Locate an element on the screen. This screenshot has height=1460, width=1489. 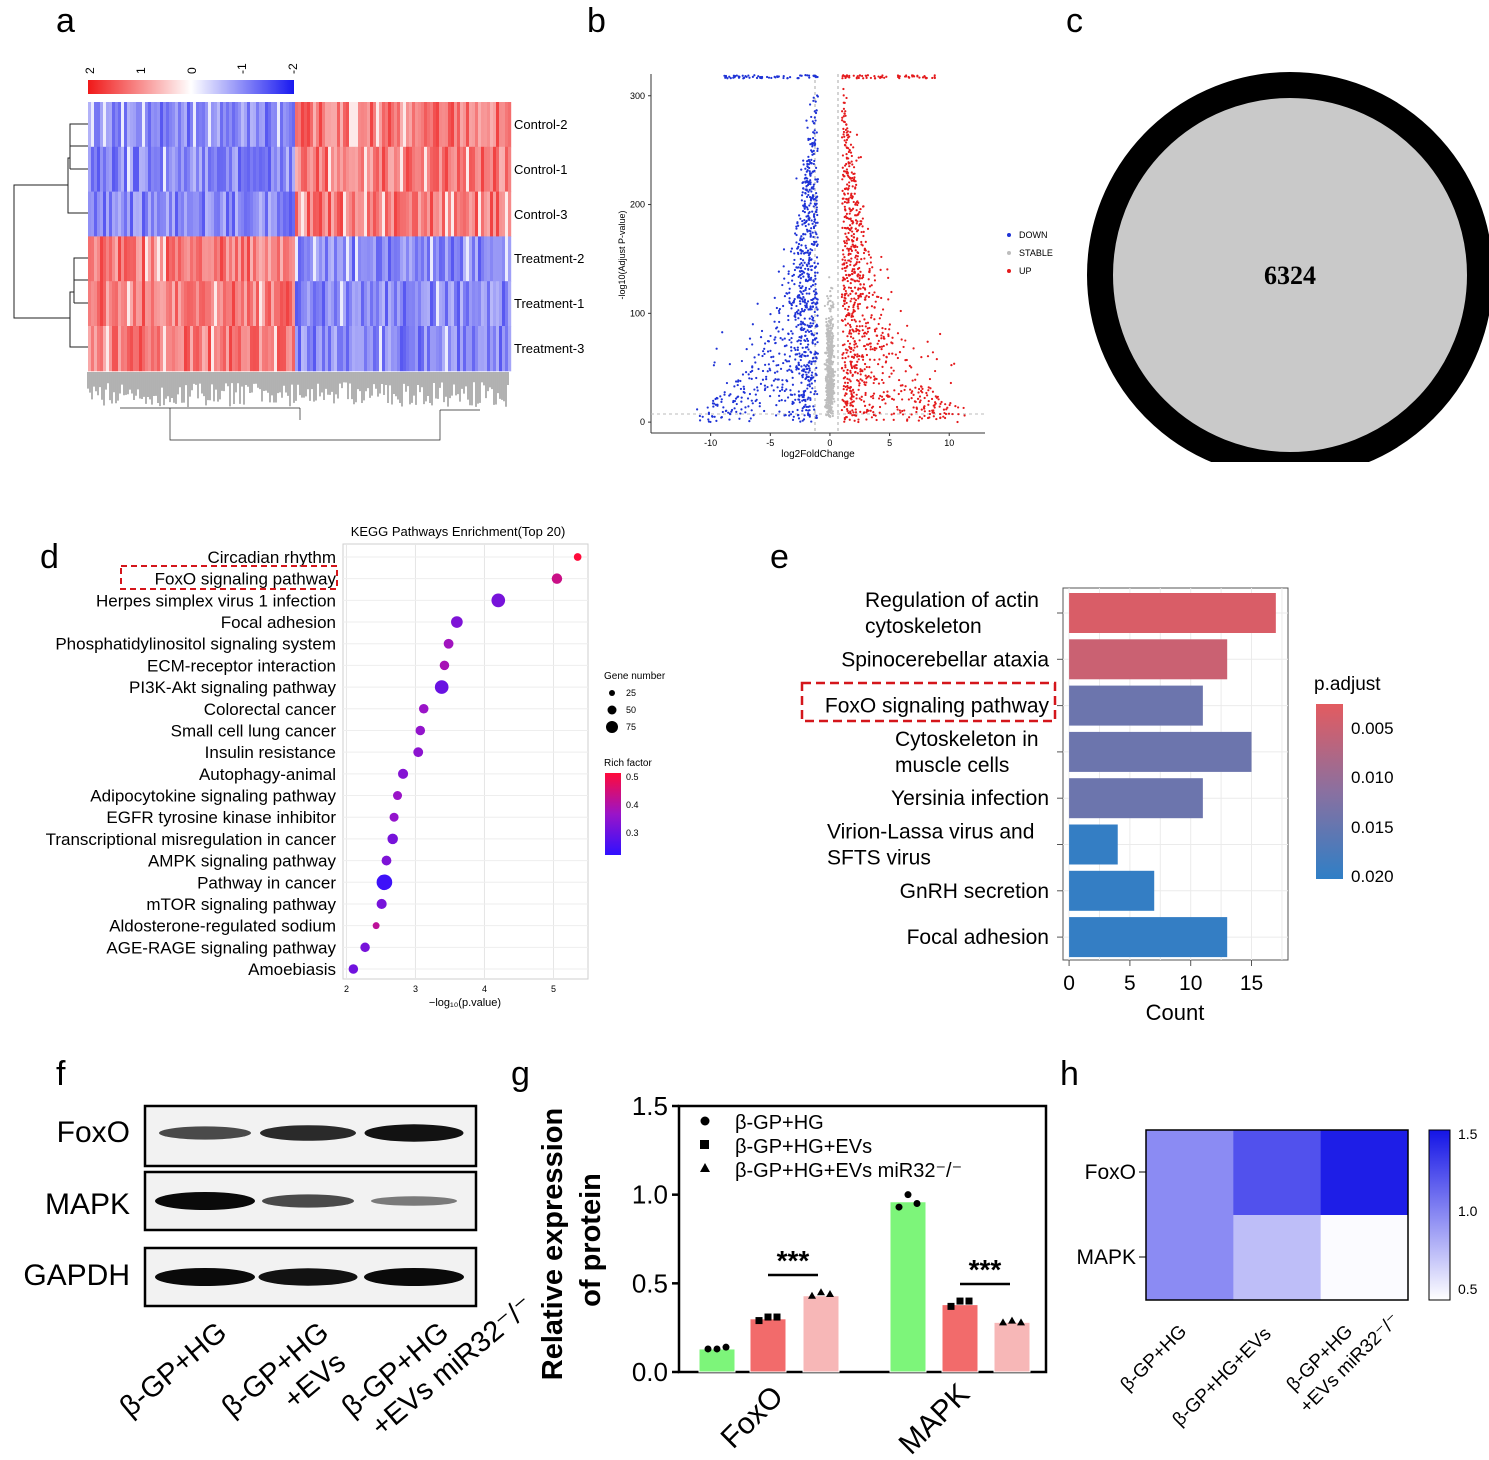
volcano-ylabel: -log10(Adjust P-value) is located at coordinates (622, 254).